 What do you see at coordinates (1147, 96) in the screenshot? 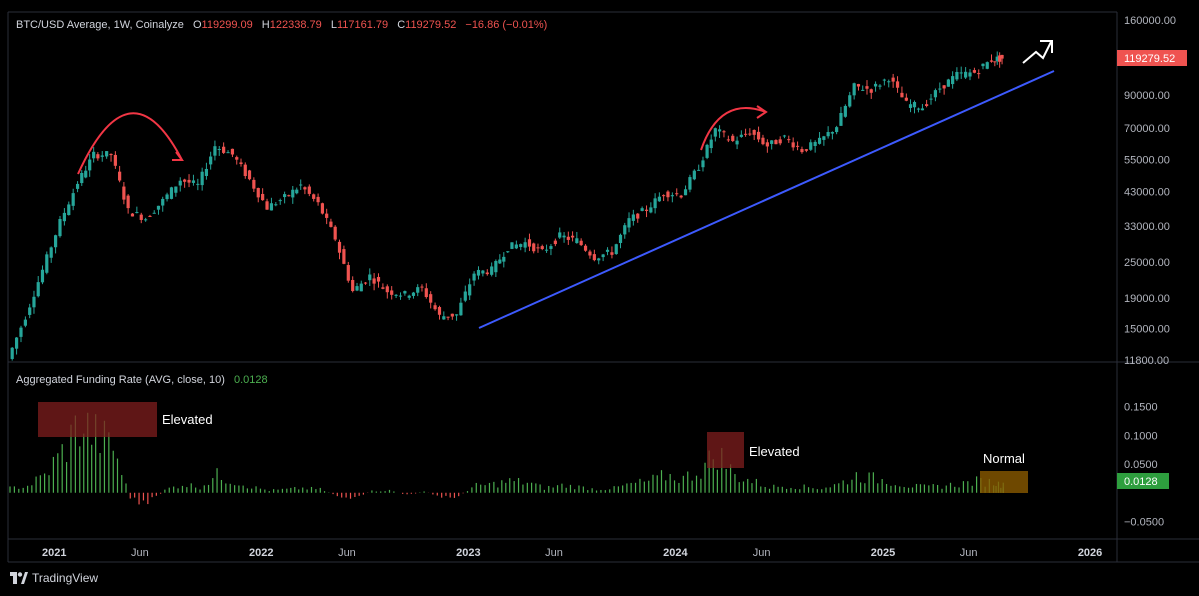
I see `price-tick-label: 90000.00` at bounding box center [1147, 96].